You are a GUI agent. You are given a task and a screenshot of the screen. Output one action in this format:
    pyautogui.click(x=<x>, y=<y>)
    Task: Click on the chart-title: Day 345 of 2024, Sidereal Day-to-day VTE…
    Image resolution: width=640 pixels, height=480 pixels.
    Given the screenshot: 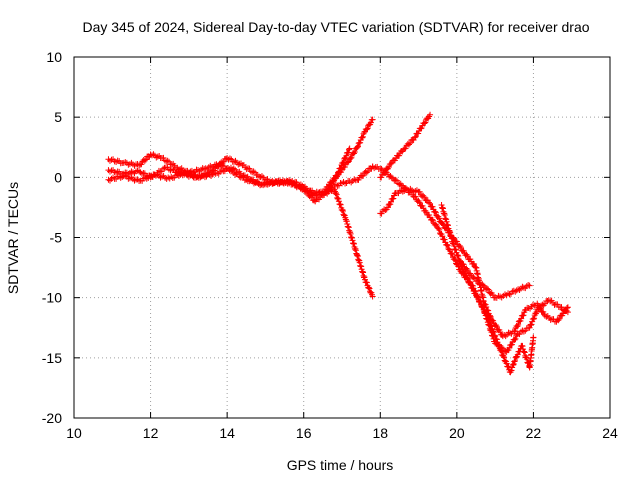 What is the action you would take?
    pyautogui.click(x=335, y=27)
    